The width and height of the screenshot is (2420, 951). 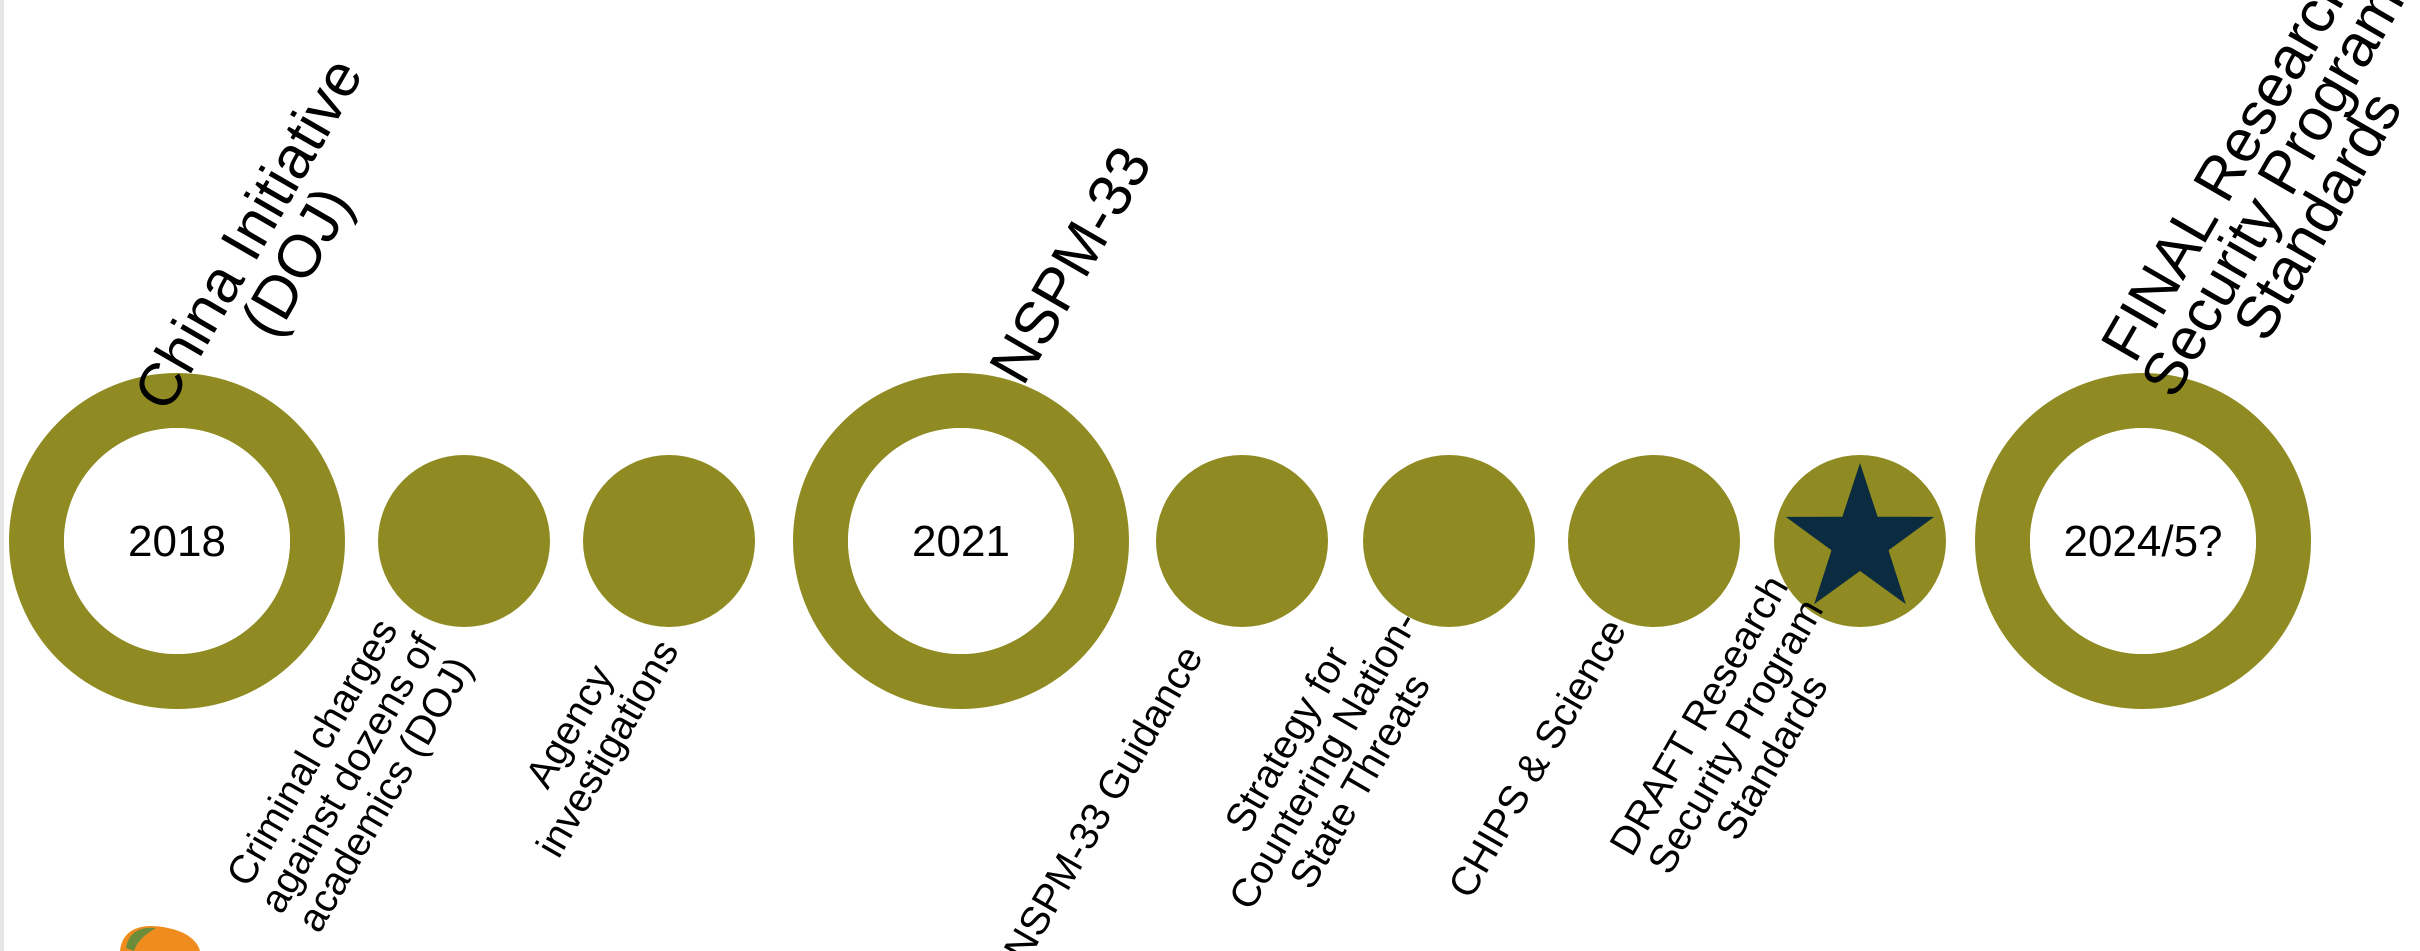 I want to click on milestone-year-m-2018: 2018, so click(x=177, y=541).